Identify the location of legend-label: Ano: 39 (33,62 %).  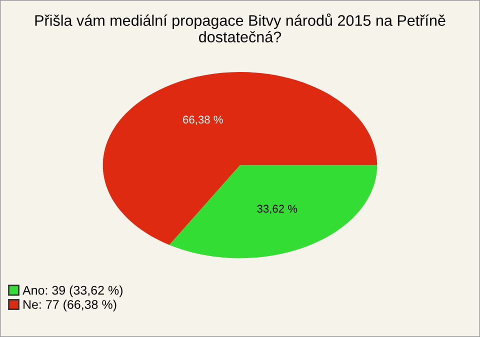
(72, 292).